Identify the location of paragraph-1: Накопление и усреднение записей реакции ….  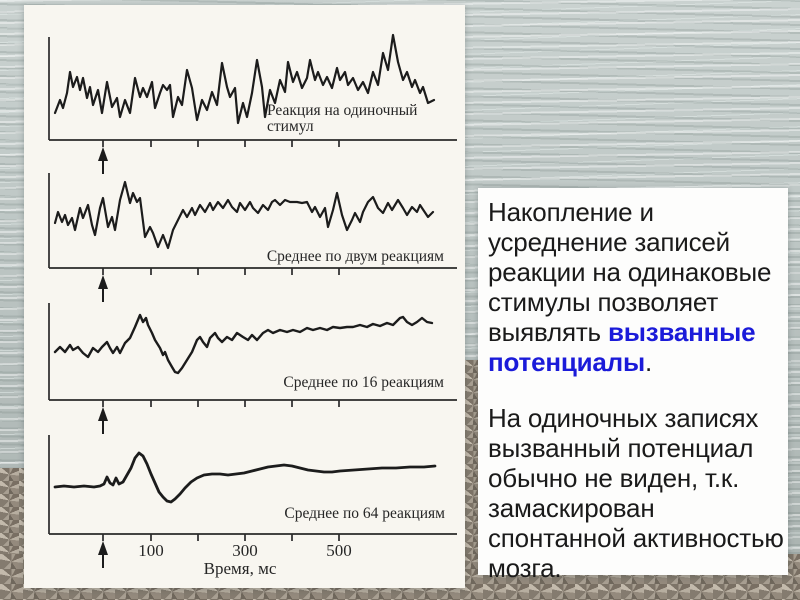
(637, 287).